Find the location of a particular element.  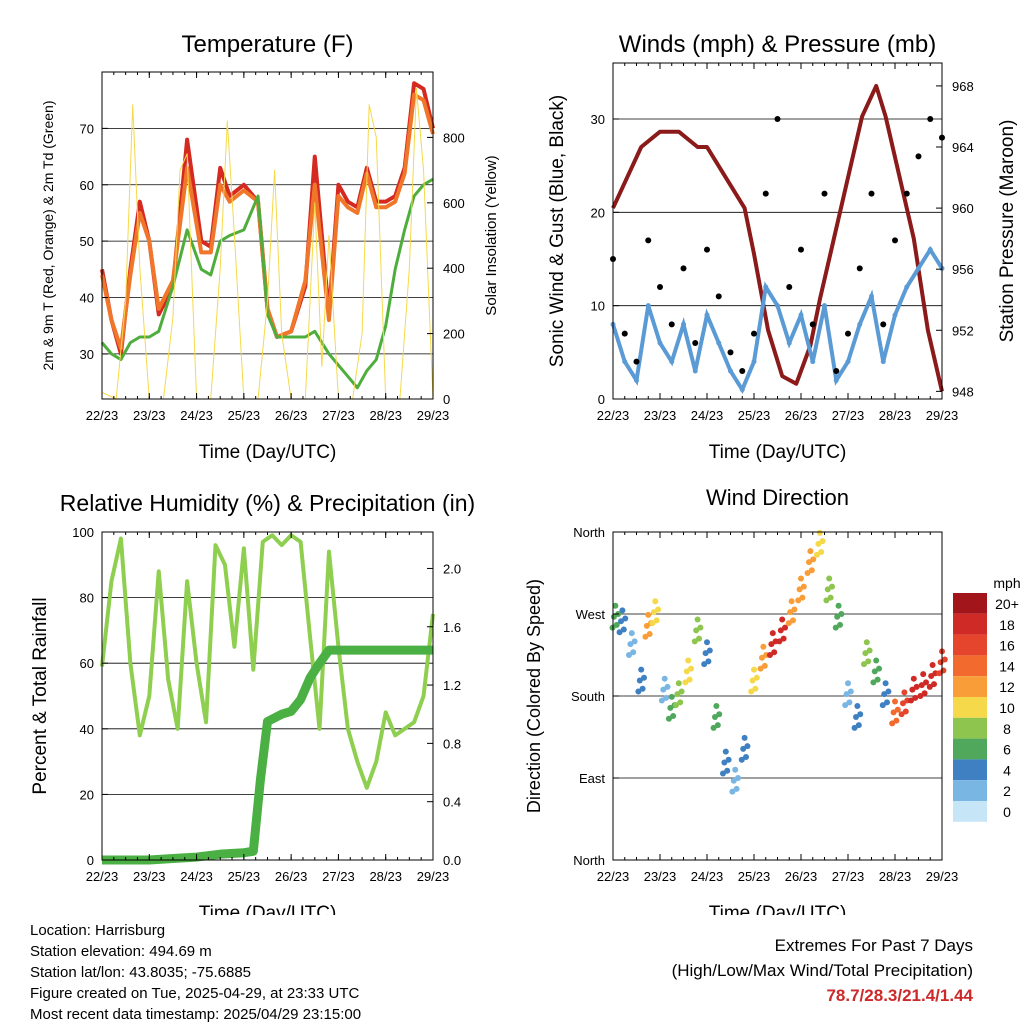

y2-tick-label: 0.4 is located at coordinates (452, 802).